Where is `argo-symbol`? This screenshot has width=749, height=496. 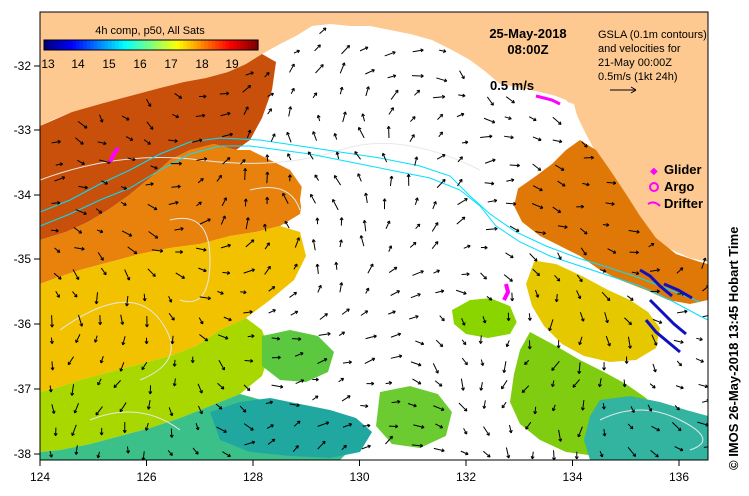
argo-symbol is located at coordinates (654, 187).